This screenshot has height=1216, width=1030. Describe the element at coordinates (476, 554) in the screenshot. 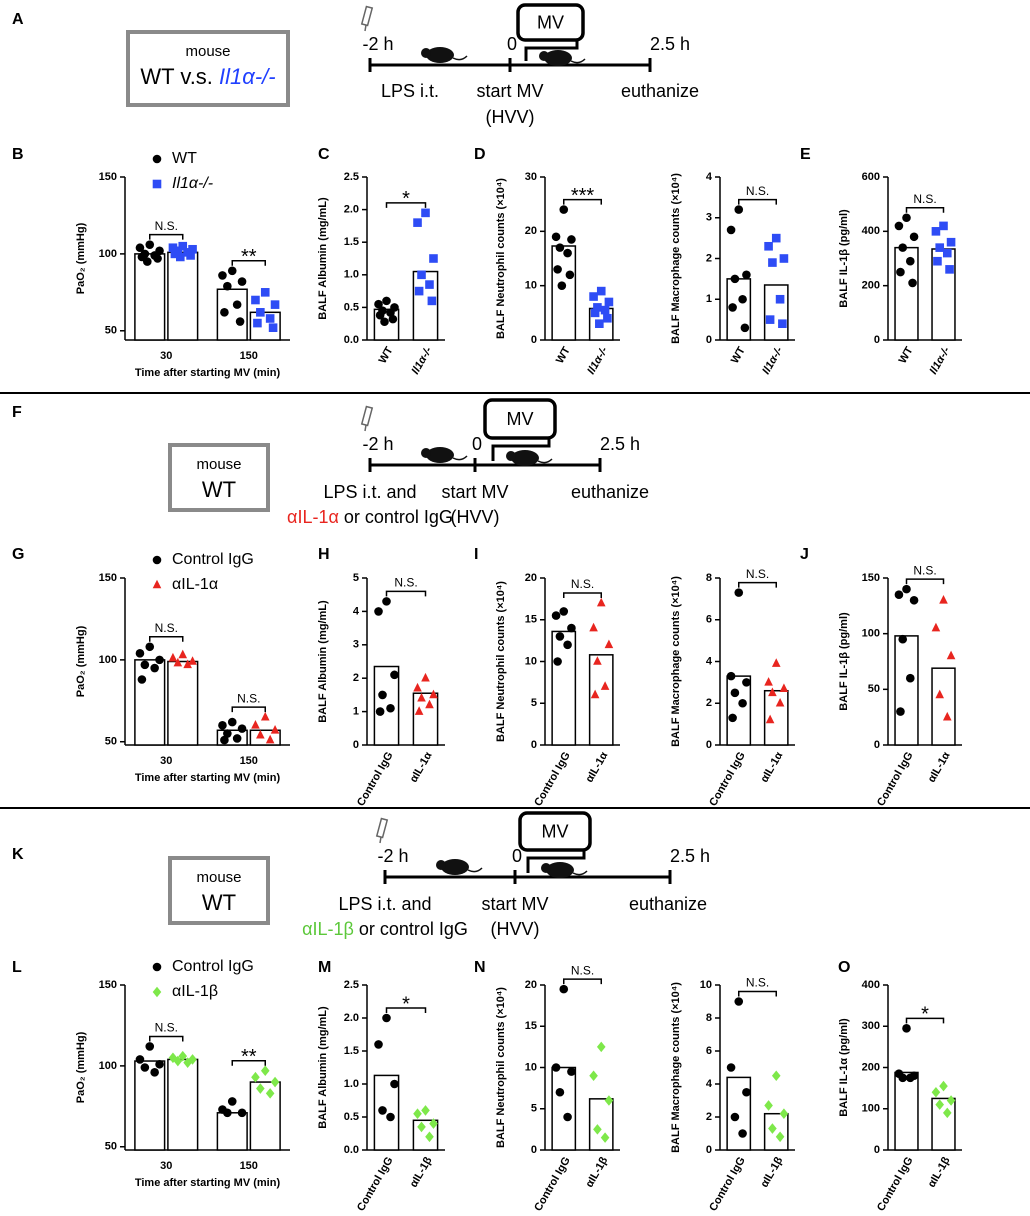

I see `panel-letter: I` at that location.